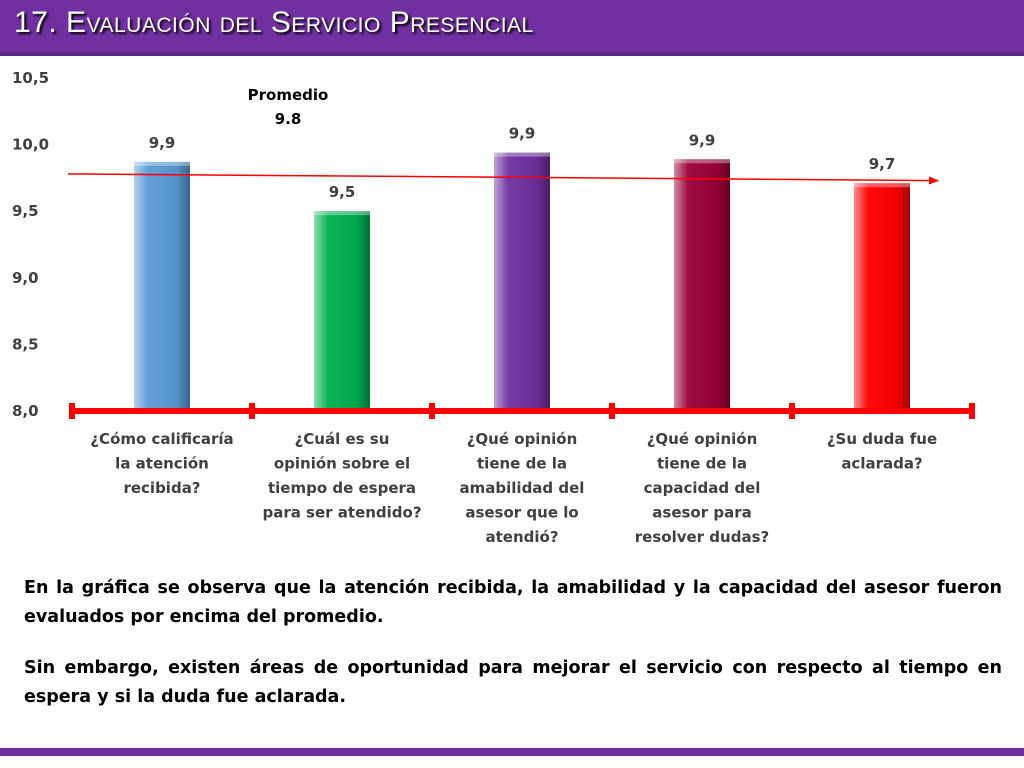  Describe the element at coordinates (342, 192) in the screenshot. I see `data-label: 9,5` at that location.